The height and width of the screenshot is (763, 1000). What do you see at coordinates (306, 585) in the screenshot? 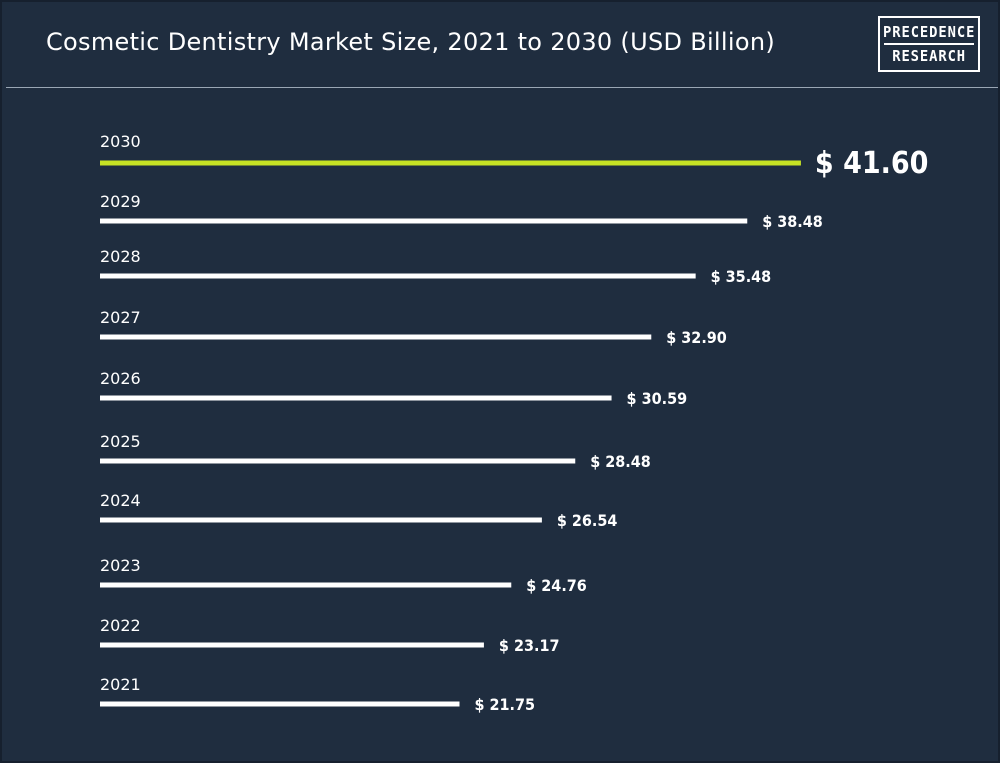
I see `bar-2023` at bounding box center [306, 585].